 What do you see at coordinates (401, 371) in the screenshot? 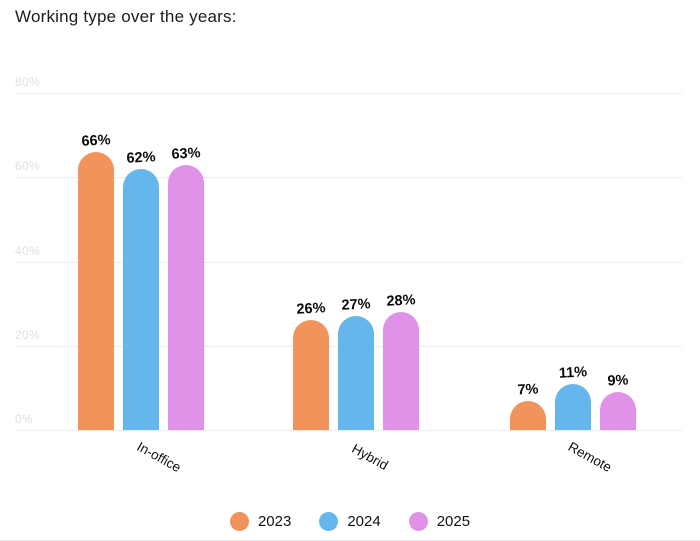
I see `bar-2025-hybrid` at bounding box center [401, 371].